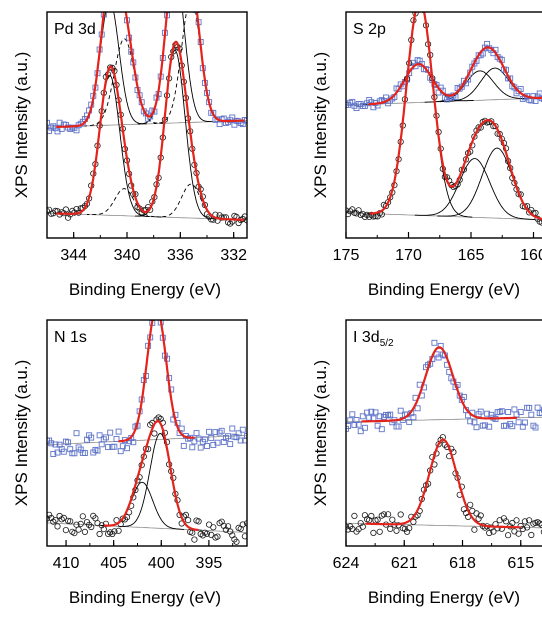 The image size is (542, 624). What do you see at coordinates (520, 563) in the screenshot?
I see `x-tick-label: 615` at bounding box center [520, 563].